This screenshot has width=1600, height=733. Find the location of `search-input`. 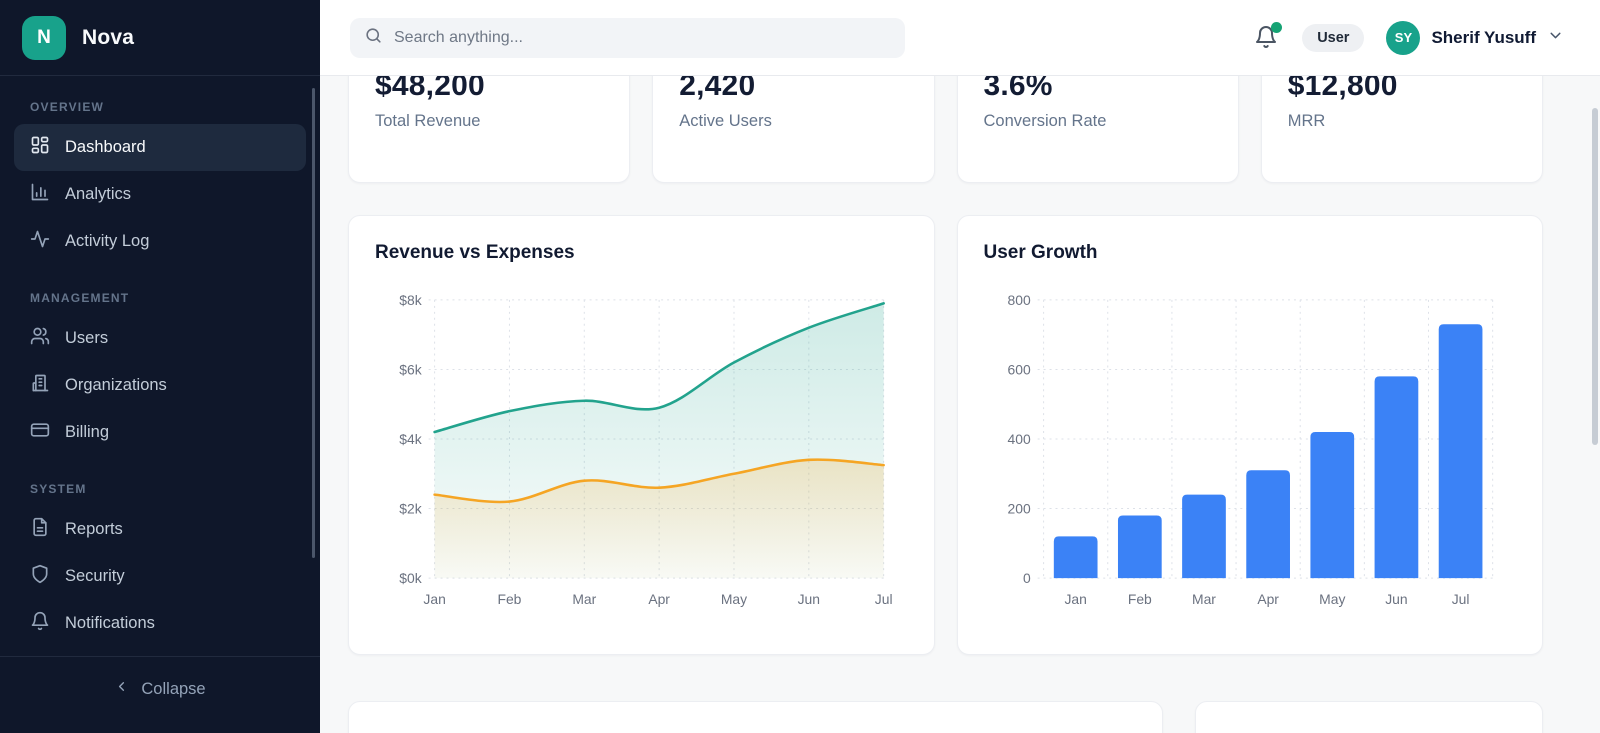

search-input is located at coordinates (642, 37).